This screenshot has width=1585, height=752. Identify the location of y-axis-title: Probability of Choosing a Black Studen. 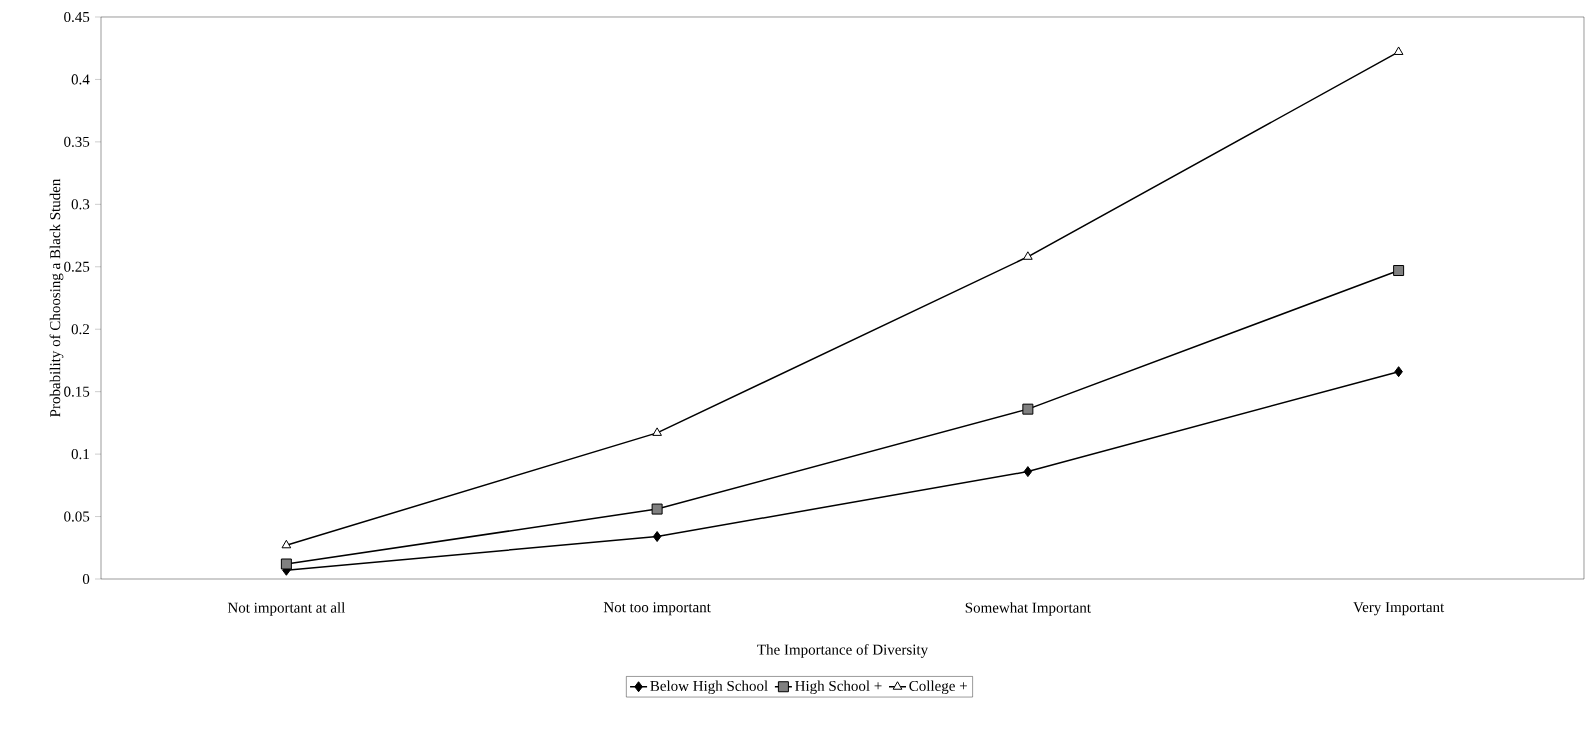
(56, 297).